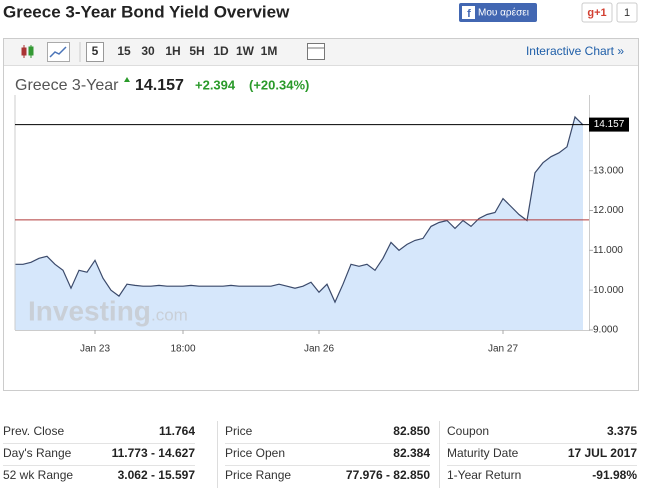 Image resolution: width=655 pixels, height=488 pixels. I want to click on fb-f: f, so click(469, 14).